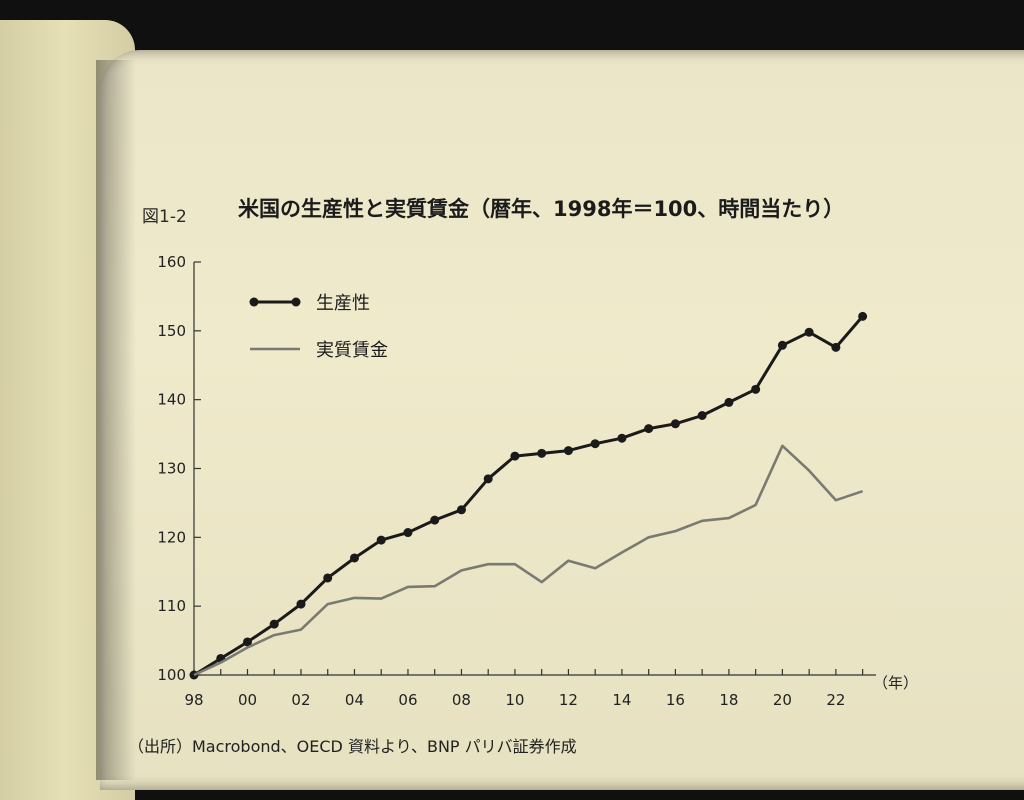 The width and height of the screenshot is (1024, 800). Describe the element at coordinates (171, 400) in the screenshot. I see `y-tick-label: 140` at that location.